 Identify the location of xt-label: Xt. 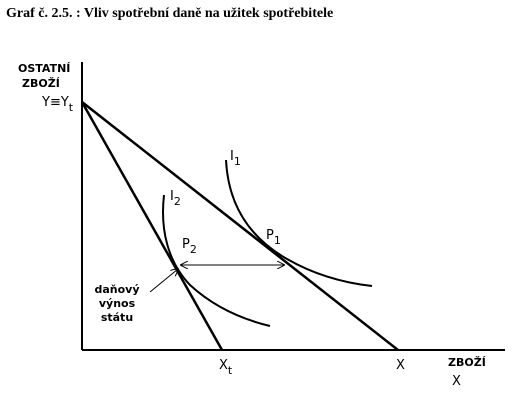
(226, 367).